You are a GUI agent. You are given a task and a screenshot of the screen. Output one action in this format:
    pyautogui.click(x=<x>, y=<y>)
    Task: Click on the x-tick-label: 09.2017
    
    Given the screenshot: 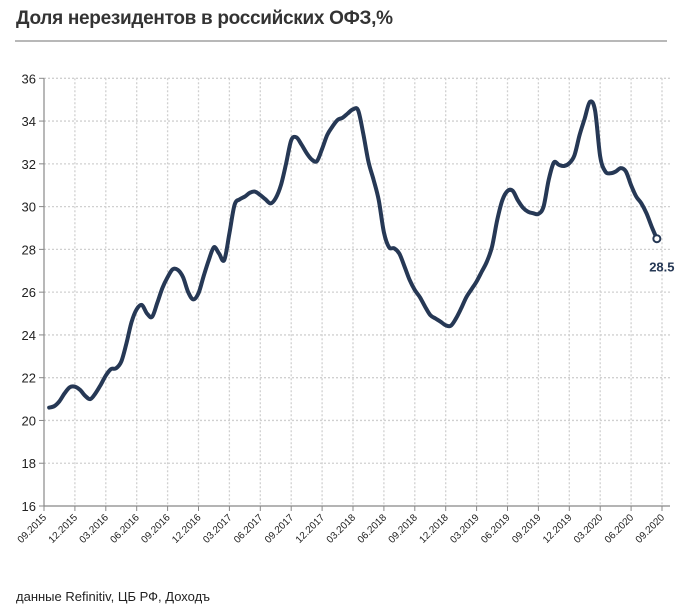 What is the action you would take?
    pyautogui.click(x=280, y=529)
    